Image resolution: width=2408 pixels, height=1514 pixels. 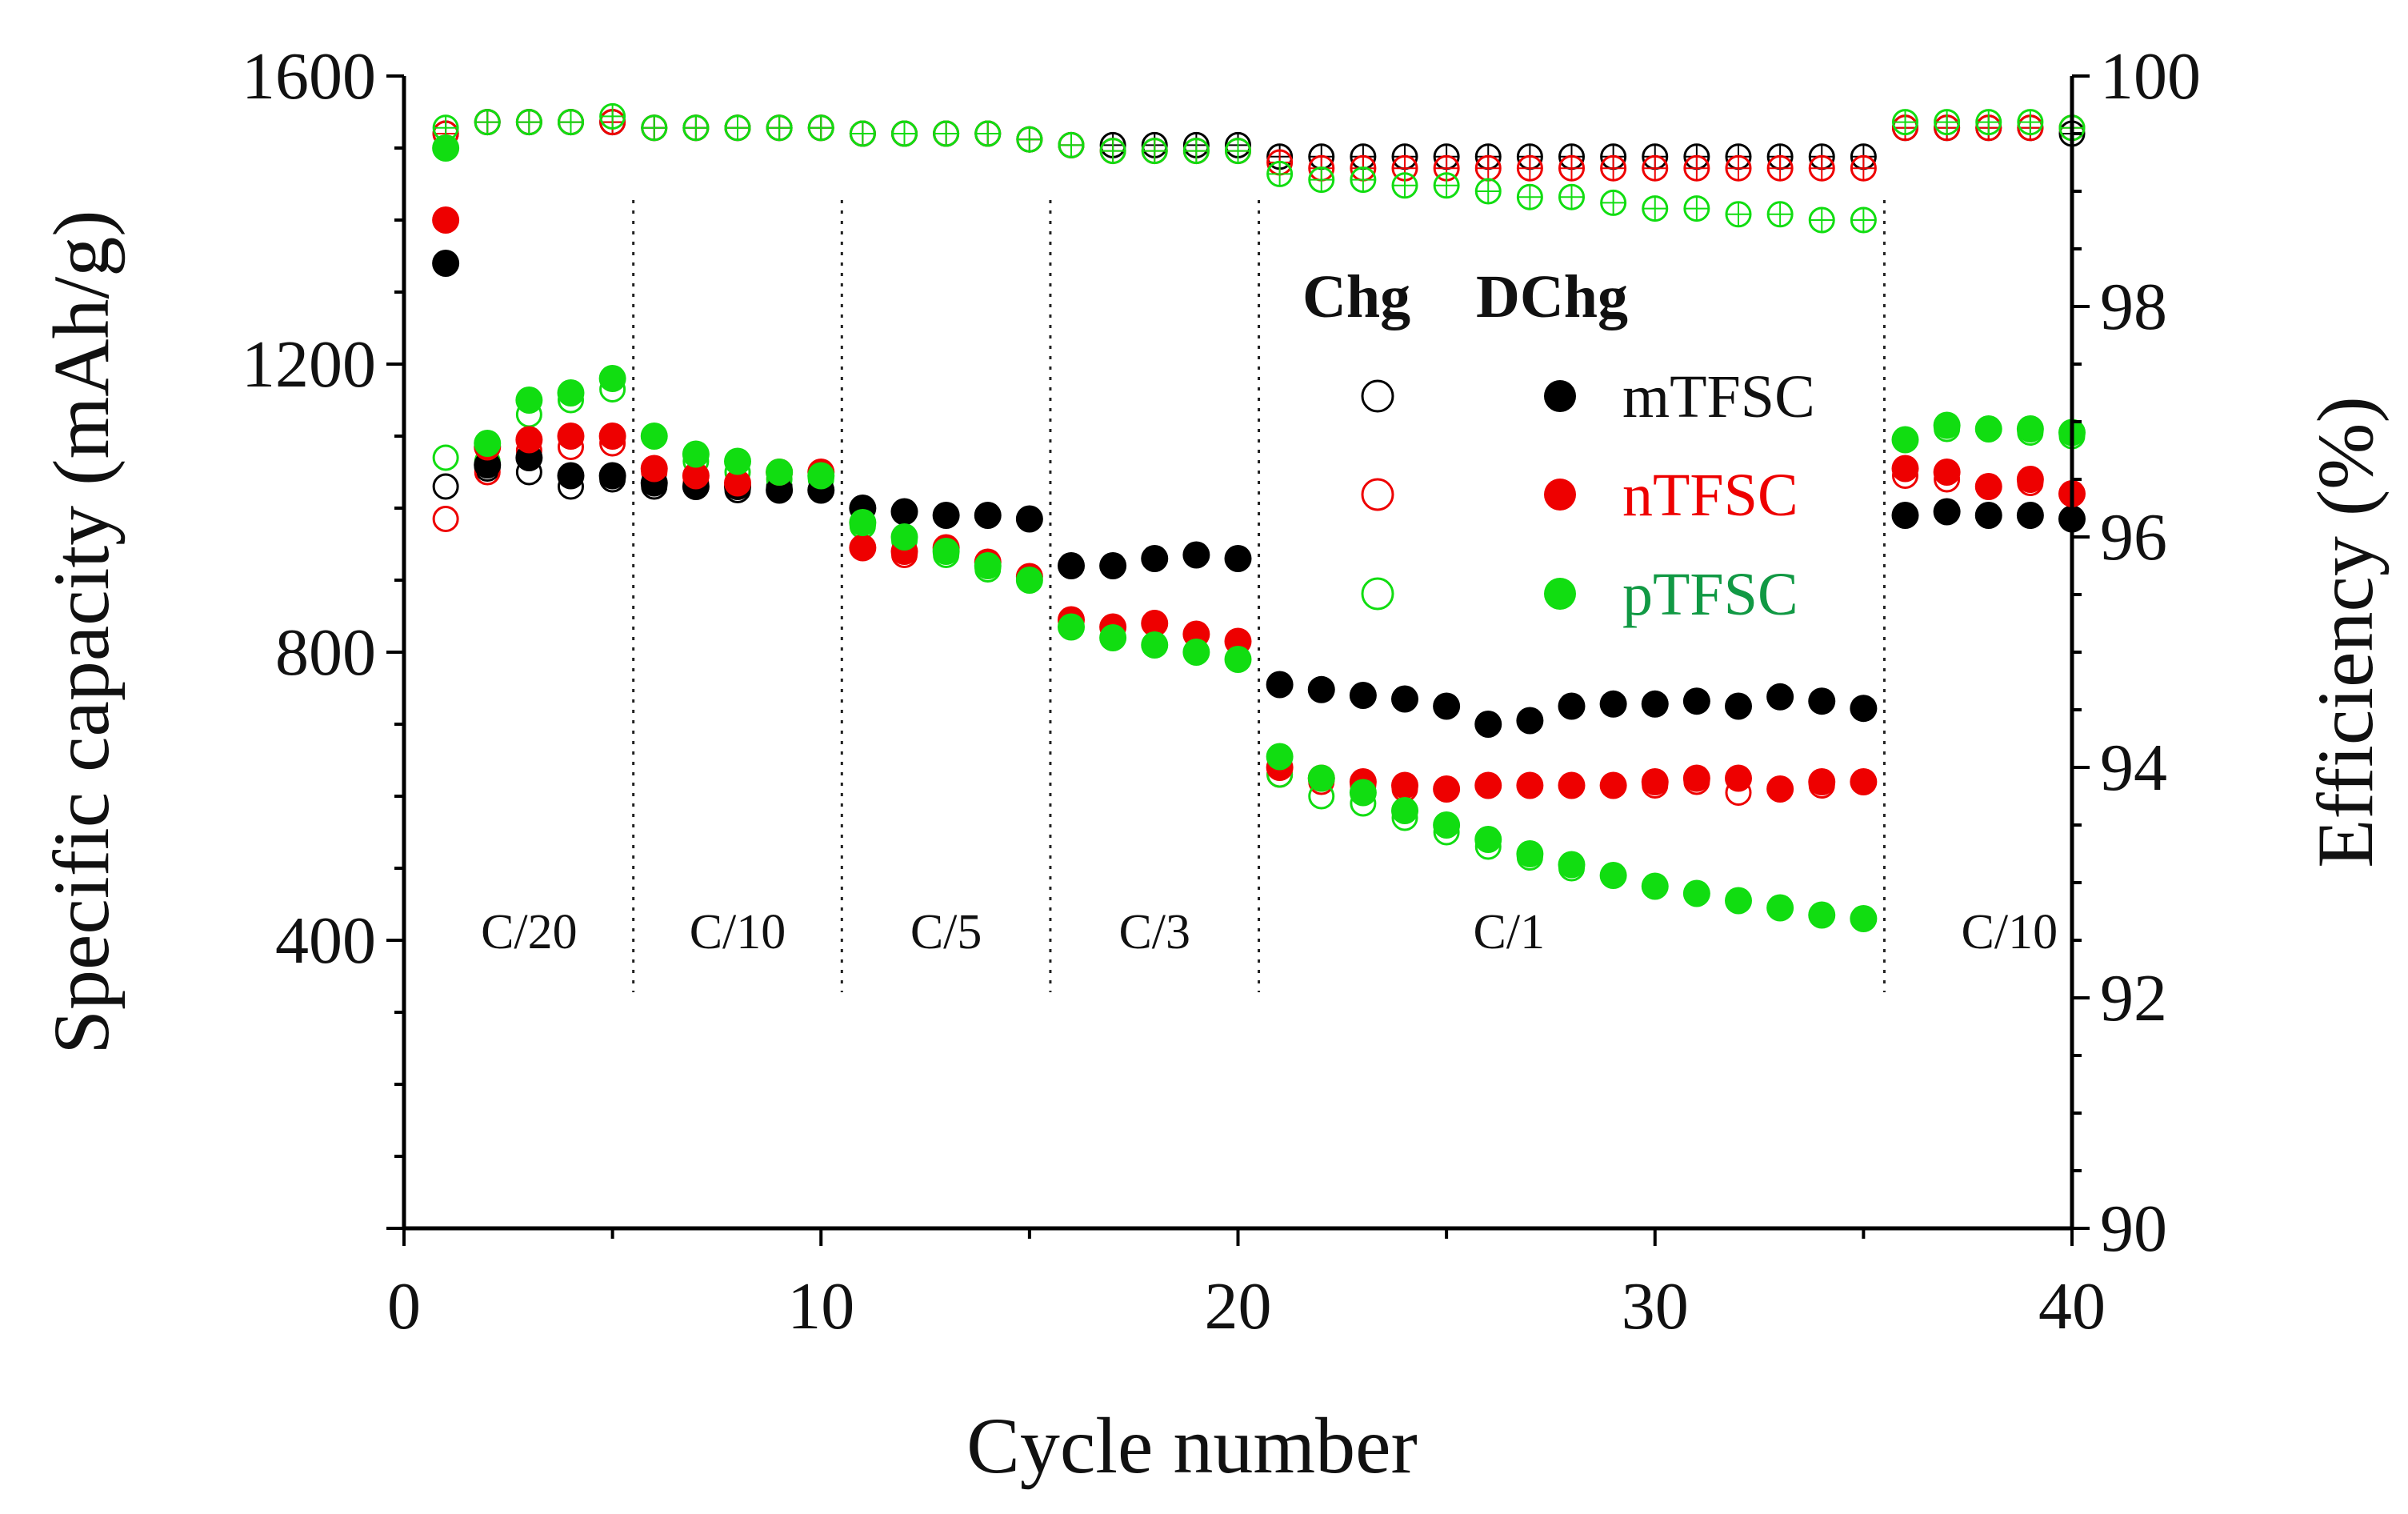 I want to click on y-right-tick-label: 100, so click(x=2150, y=76).